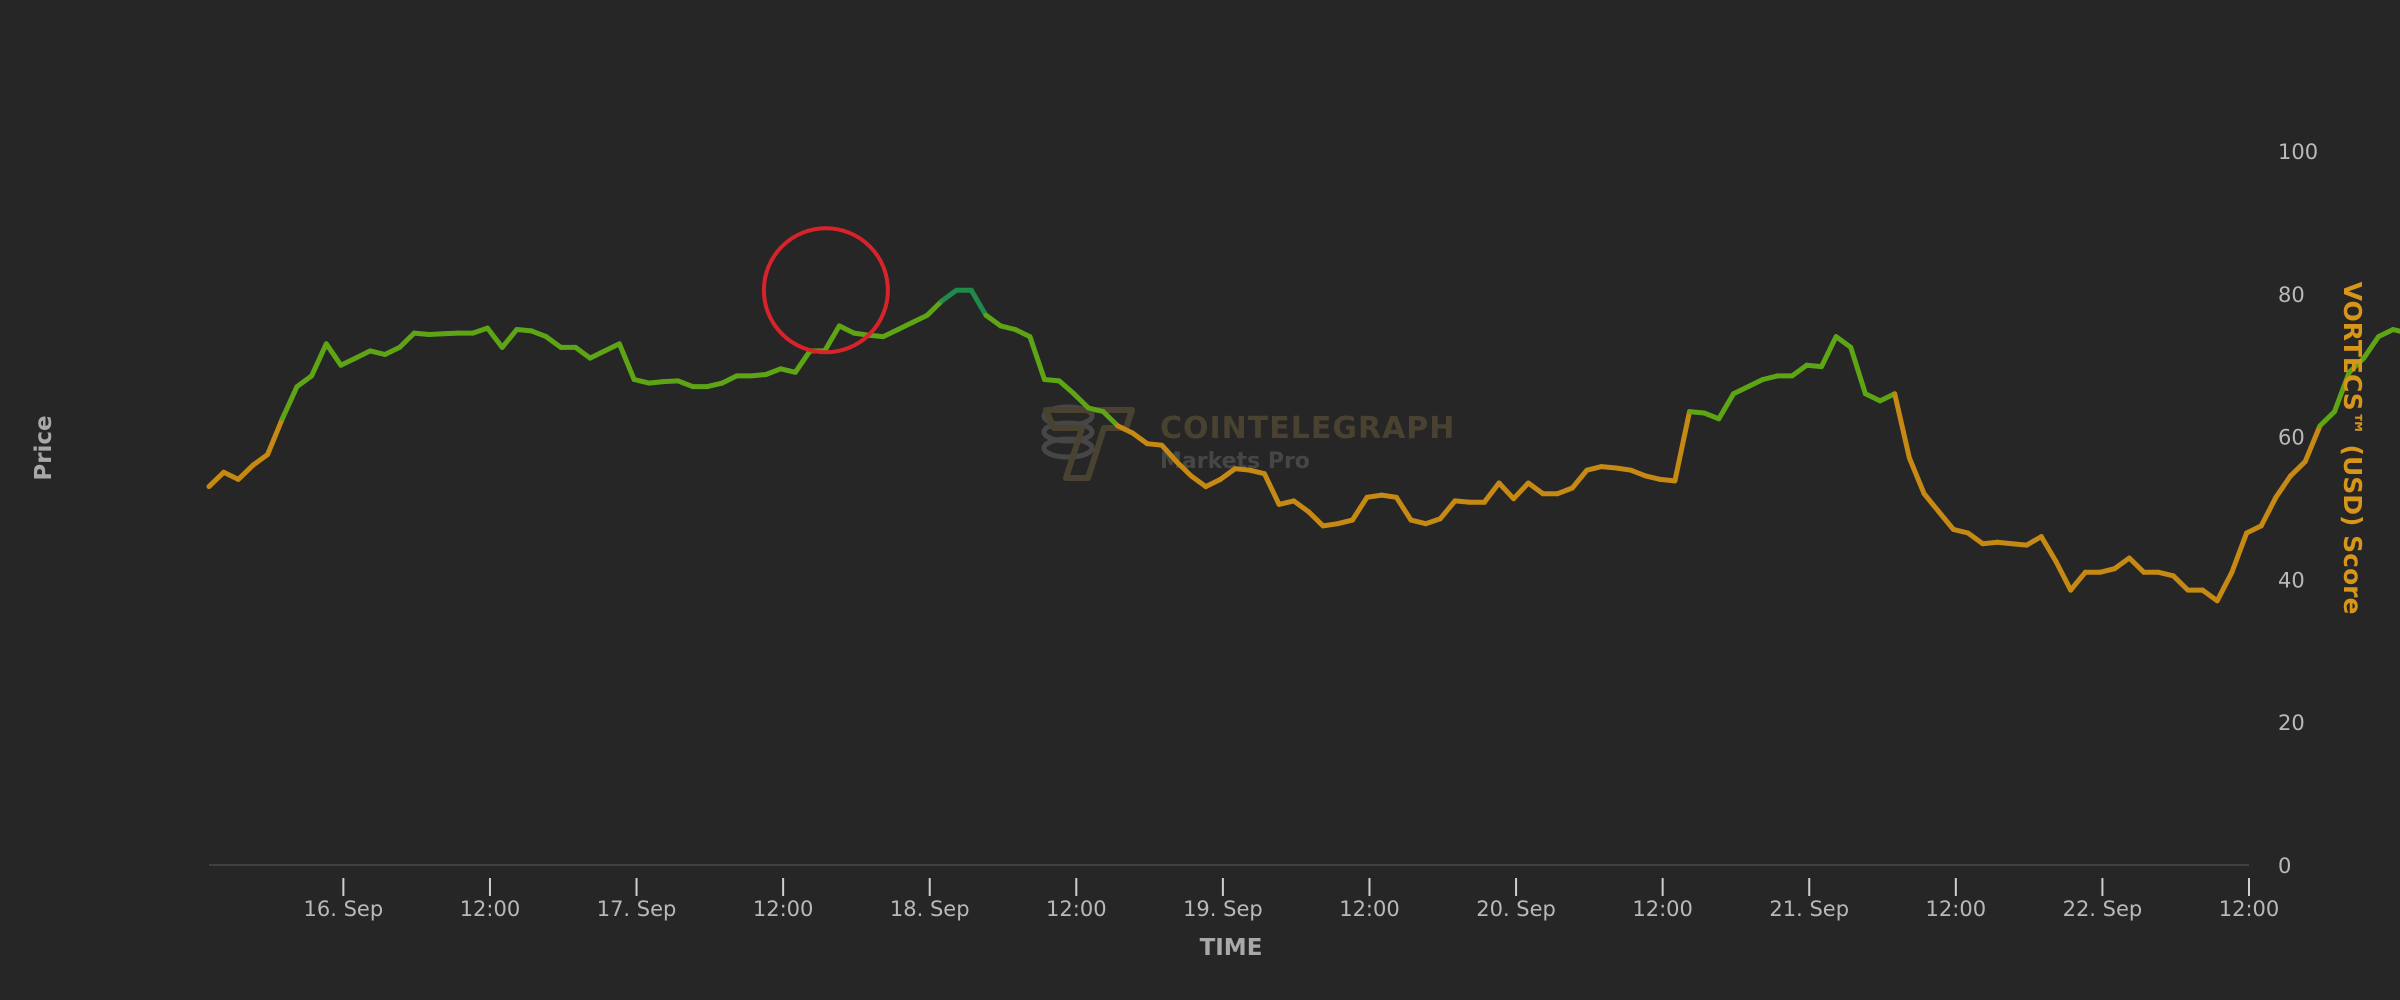  Describe the element at coordinates (2298, 152) in the screenshot. I see `y-right-tick-label: 100` at that location.